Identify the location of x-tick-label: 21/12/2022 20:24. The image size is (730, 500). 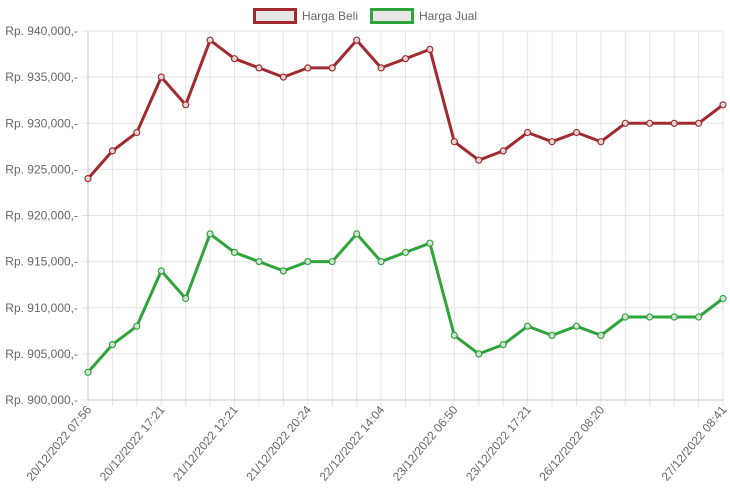
(278, 443).